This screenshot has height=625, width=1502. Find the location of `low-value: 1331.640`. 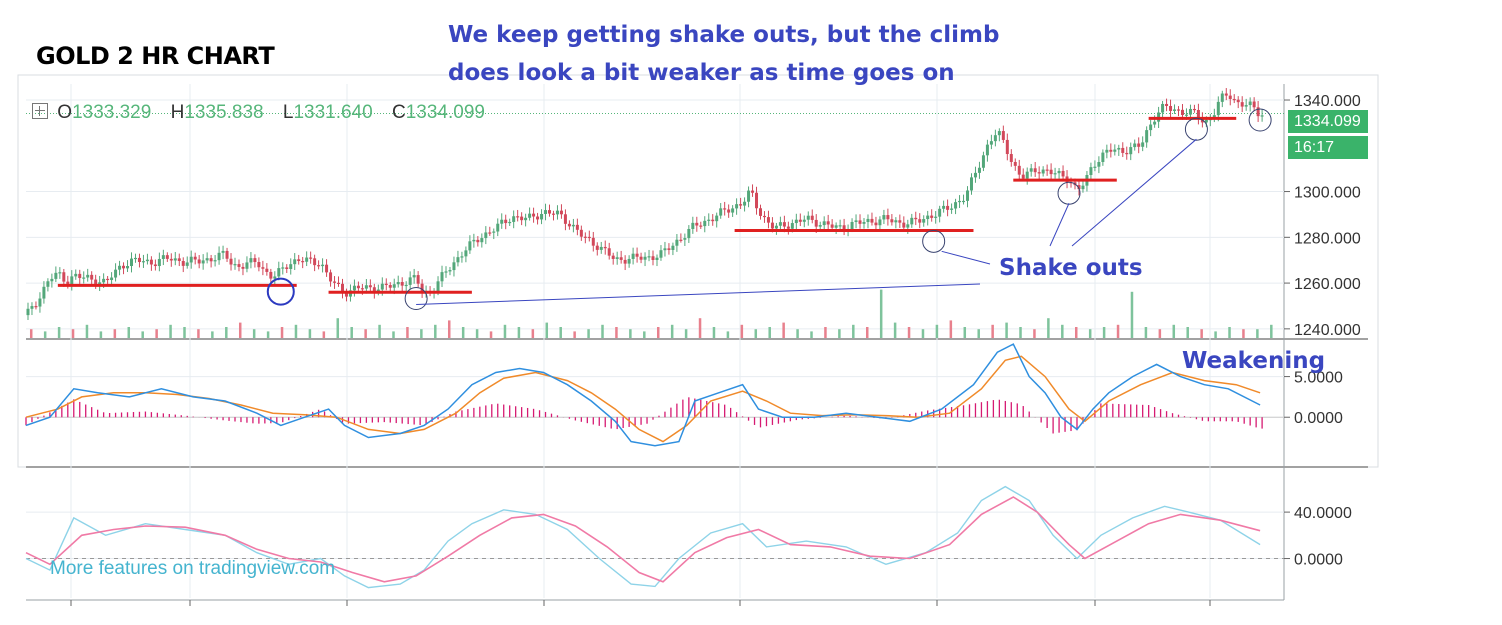

low-value: 1331.640 is located at coordinates (333, 112).